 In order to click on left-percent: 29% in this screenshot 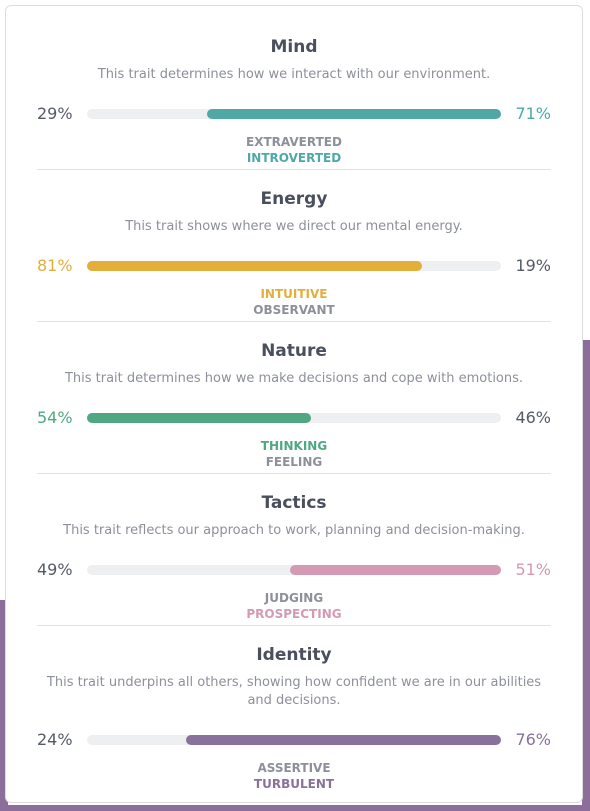, I will do `click(55, 113)`.